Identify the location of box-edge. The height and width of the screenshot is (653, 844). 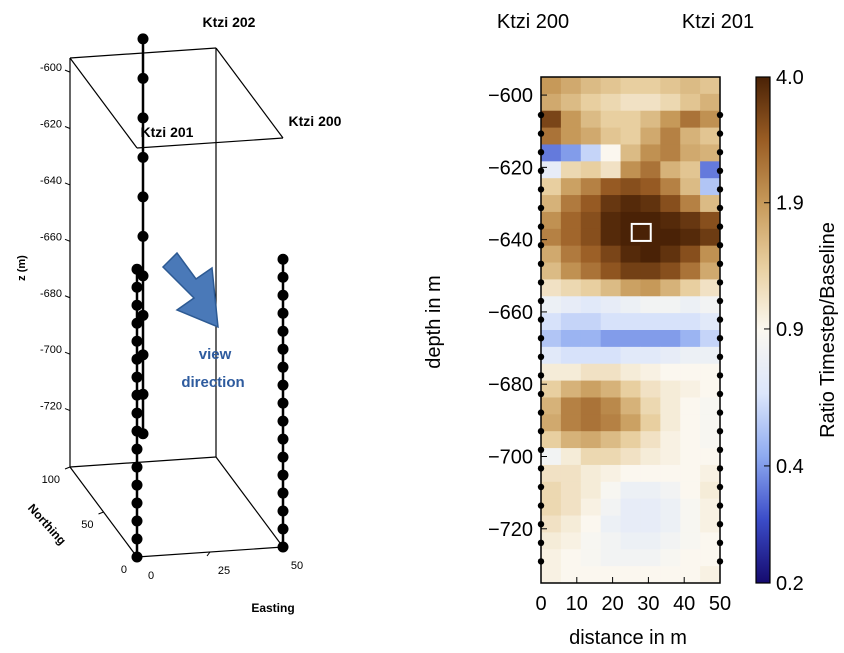
(249, 93).